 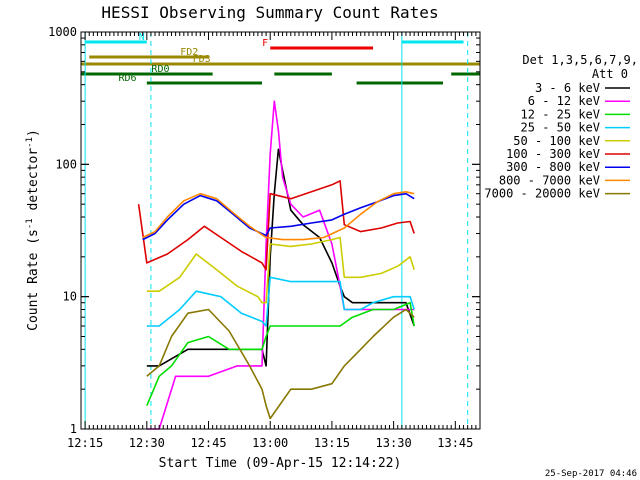 I want to click on x-tick-label: 13:00, so click(x=270, y=443).